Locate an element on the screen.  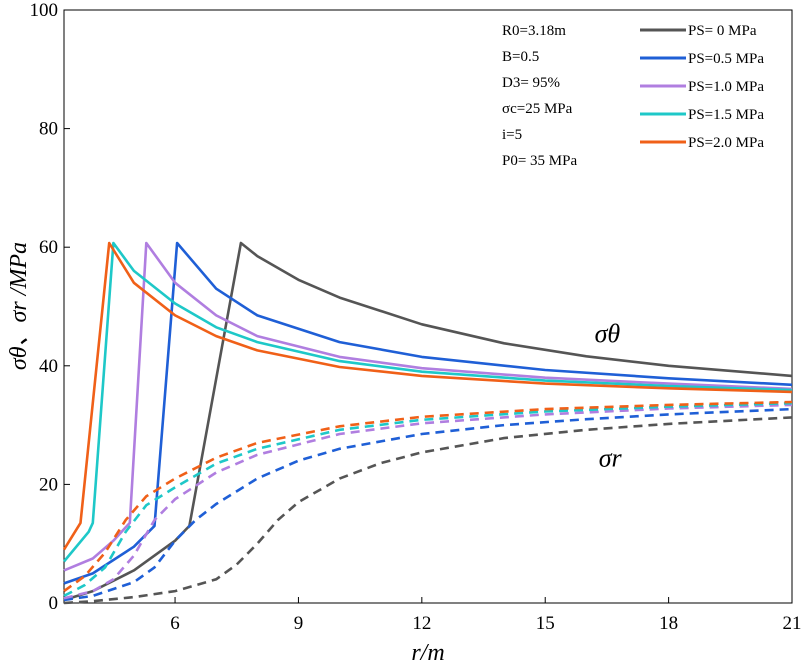
y-tick-label: 80 is located at coordinates (48, 129).